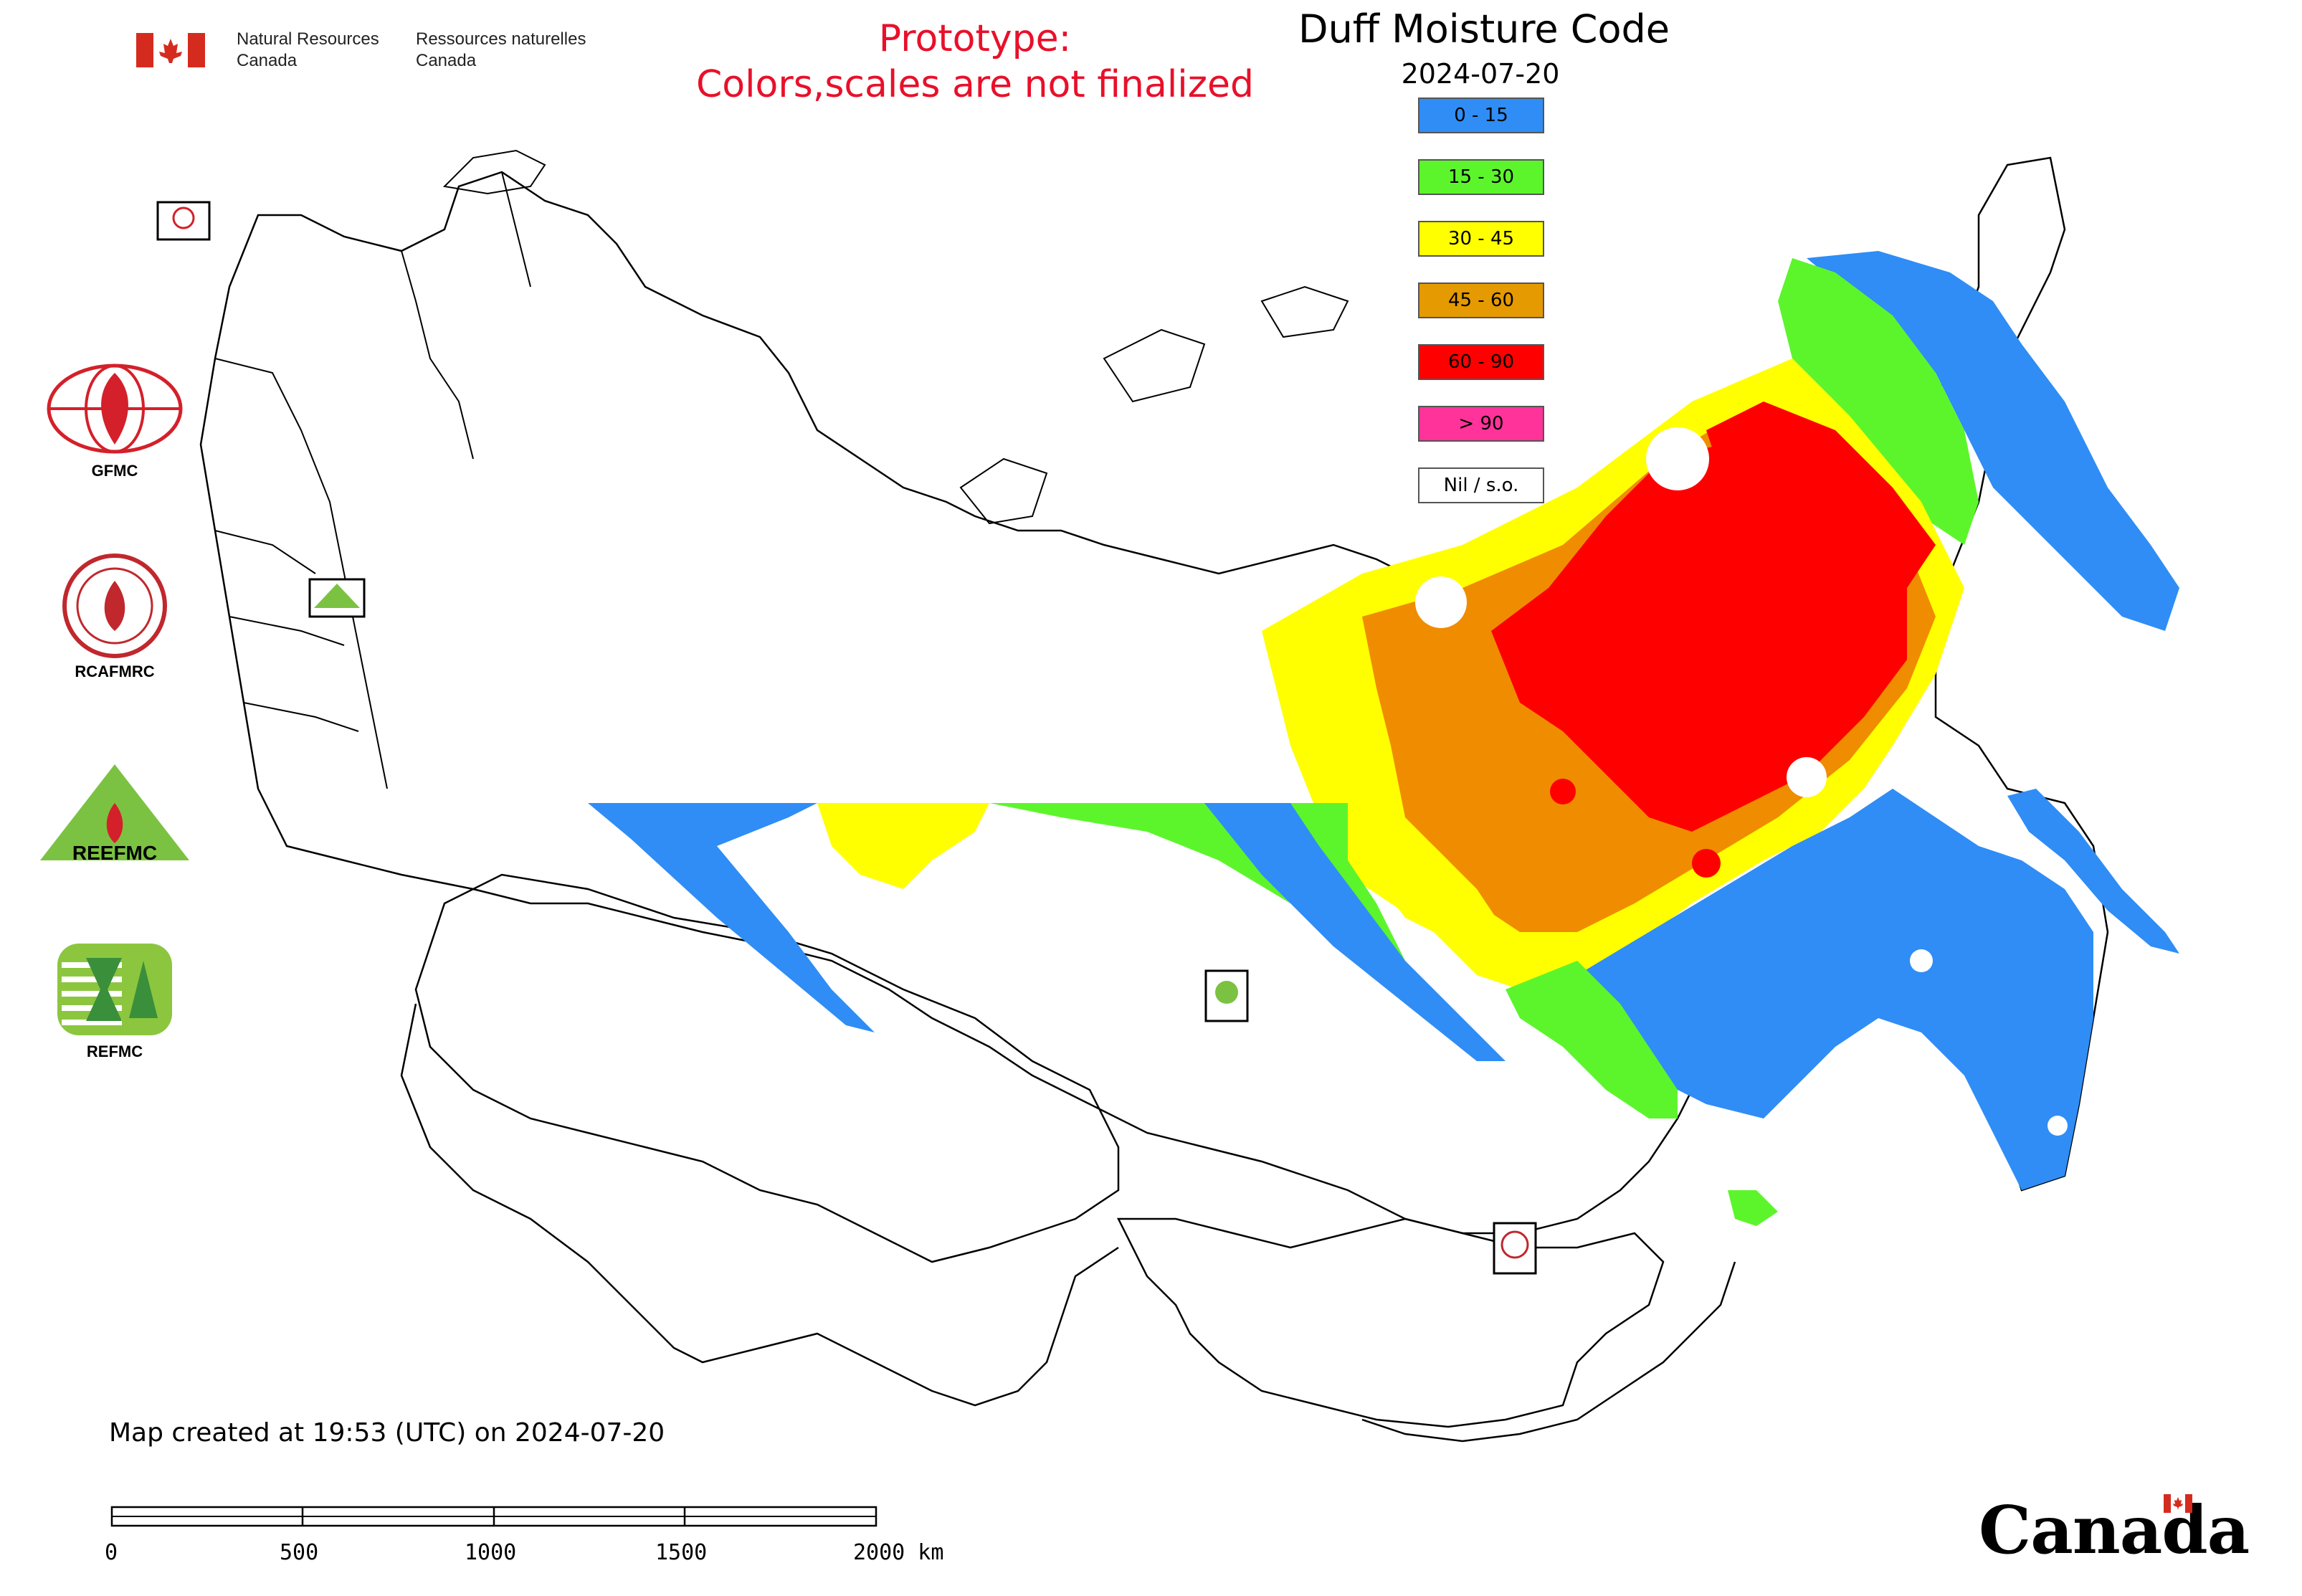  What do you see at coordinates (268, 60) in the screenshot?
I see `dept-en-line2: Canada` at bounding box center [268, 60].